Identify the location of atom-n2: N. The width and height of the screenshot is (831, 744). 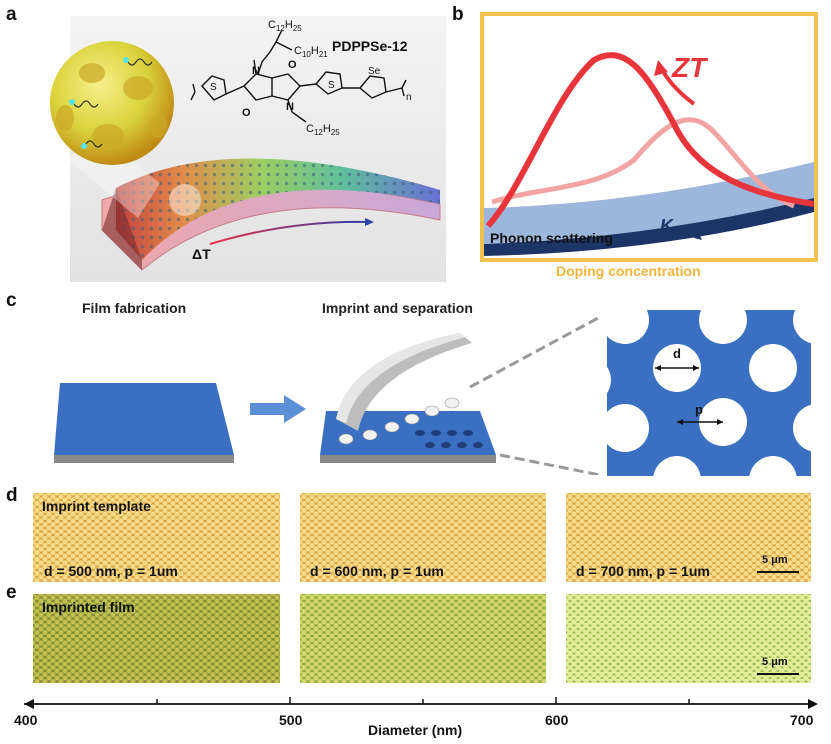
(290, 107).